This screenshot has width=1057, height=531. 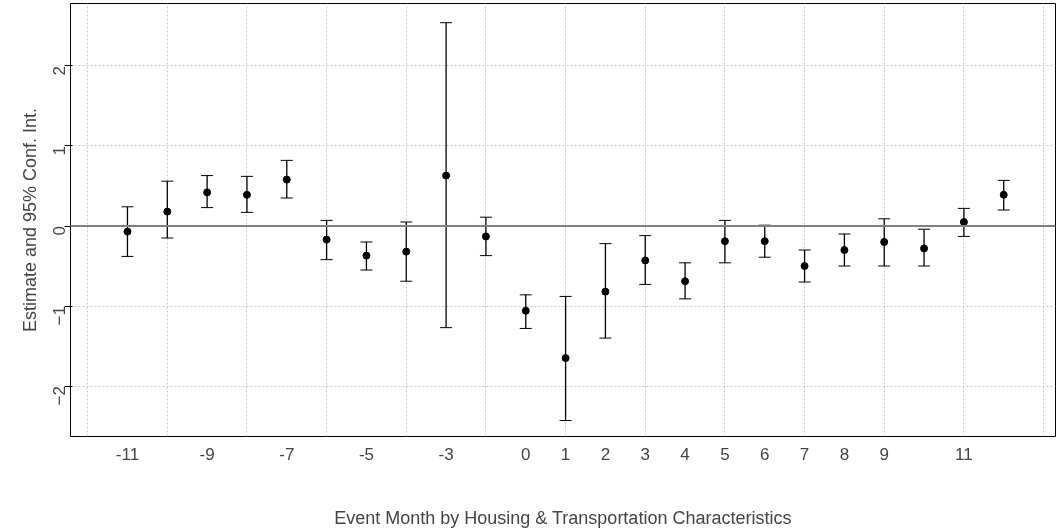 What do you see at coordinates (765, 454) in the screenshot?
I see `x-tick-label: 6` at bounding box center [765, 454].